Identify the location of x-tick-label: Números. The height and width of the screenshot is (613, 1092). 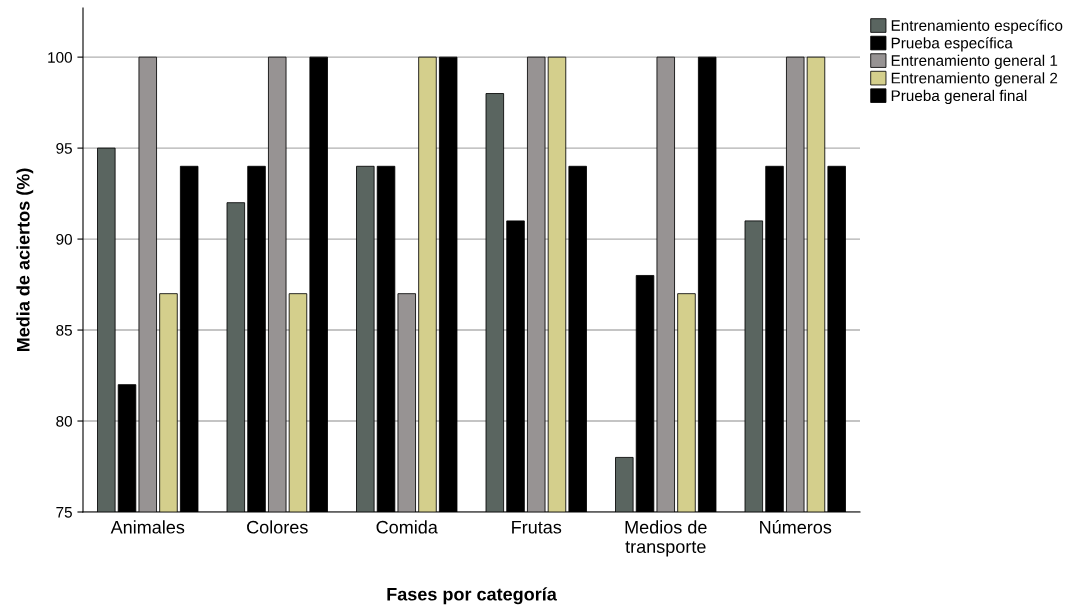
(796, 527).